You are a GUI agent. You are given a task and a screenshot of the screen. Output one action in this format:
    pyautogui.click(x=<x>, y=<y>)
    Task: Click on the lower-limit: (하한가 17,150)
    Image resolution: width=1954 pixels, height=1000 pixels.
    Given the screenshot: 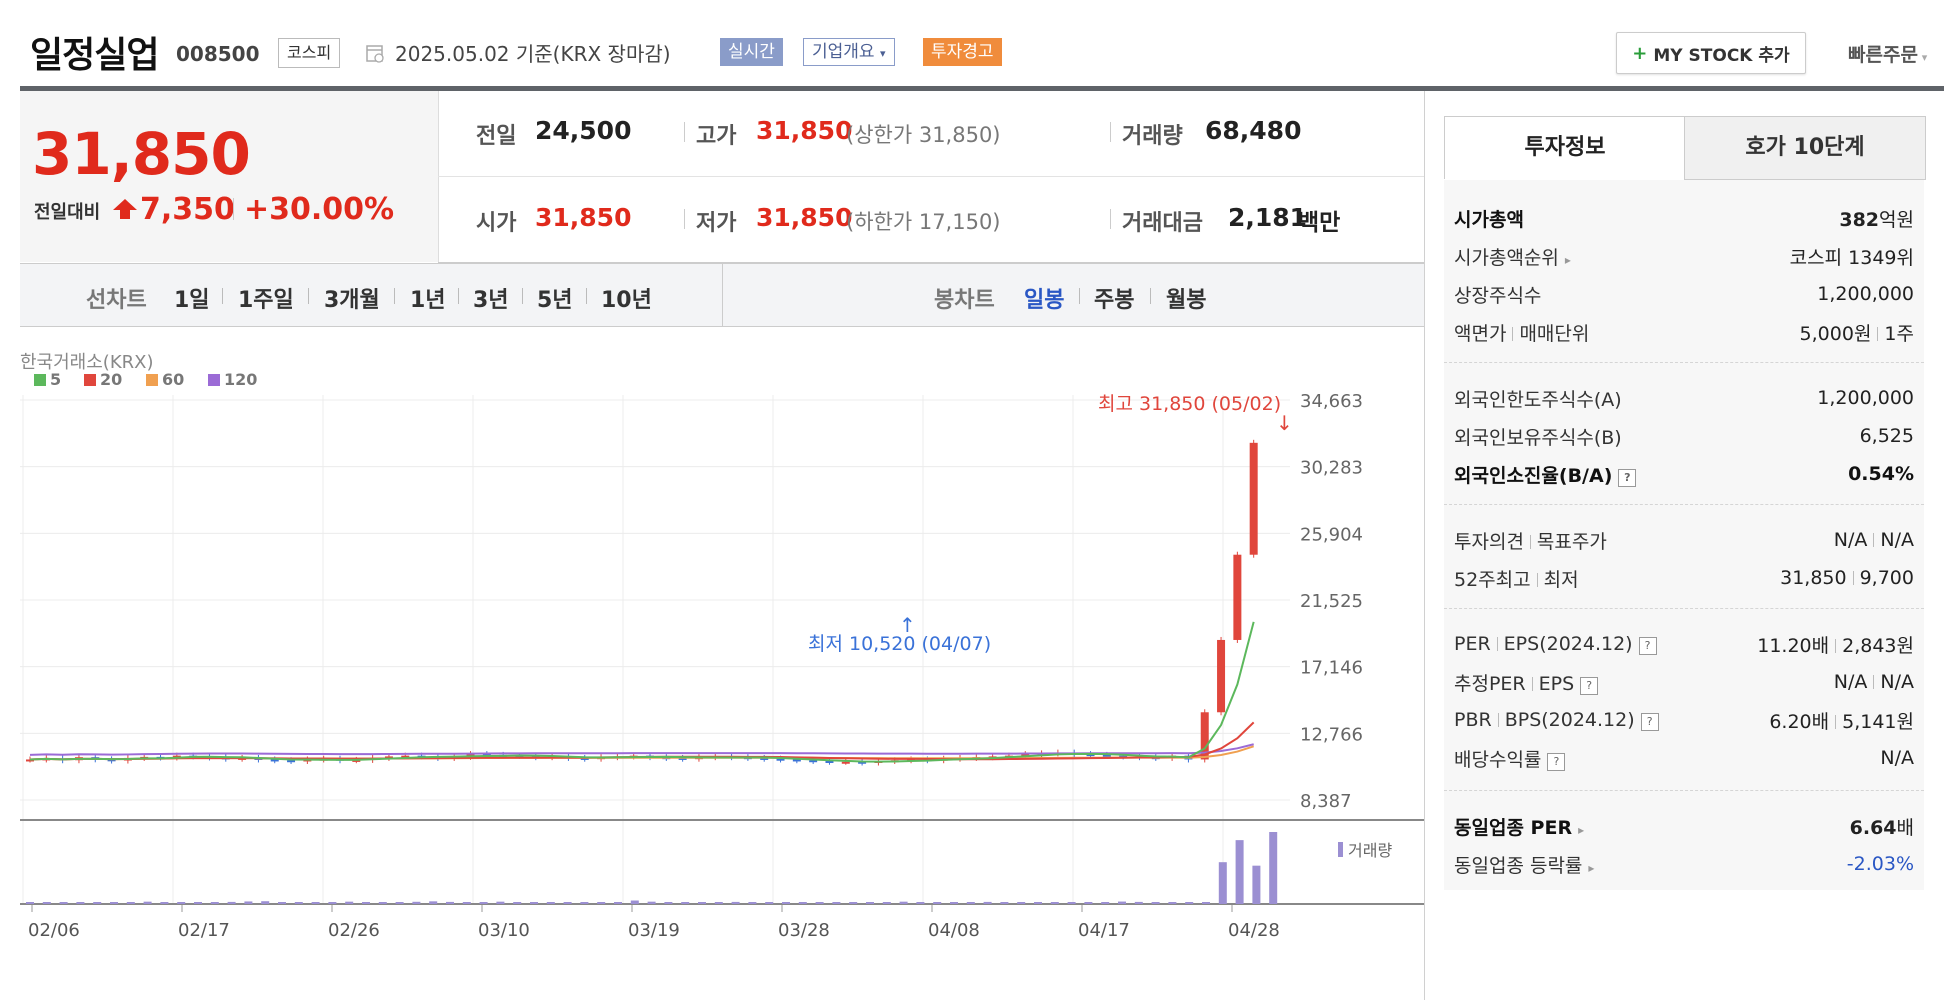 What is the action you would take?
    pyautogui.click(x=923, y=222)
    